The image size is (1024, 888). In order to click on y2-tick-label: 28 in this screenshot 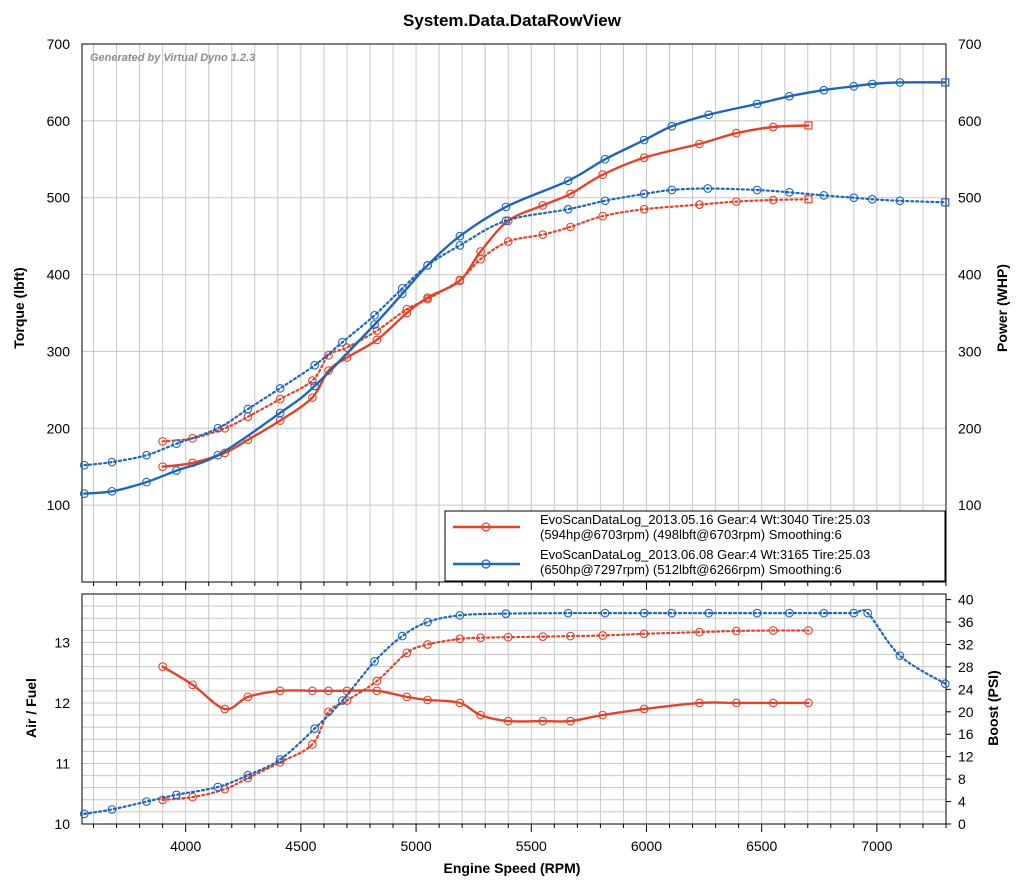, I will do `click(966, 667)`.